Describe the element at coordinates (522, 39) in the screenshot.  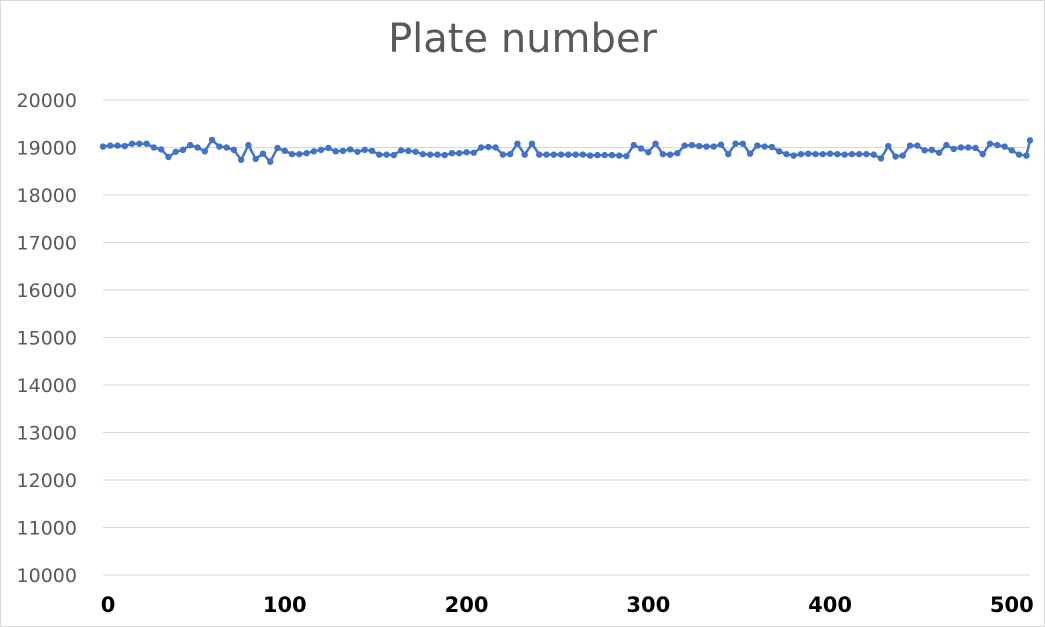
I see `chart-title: Plate number` at that location.